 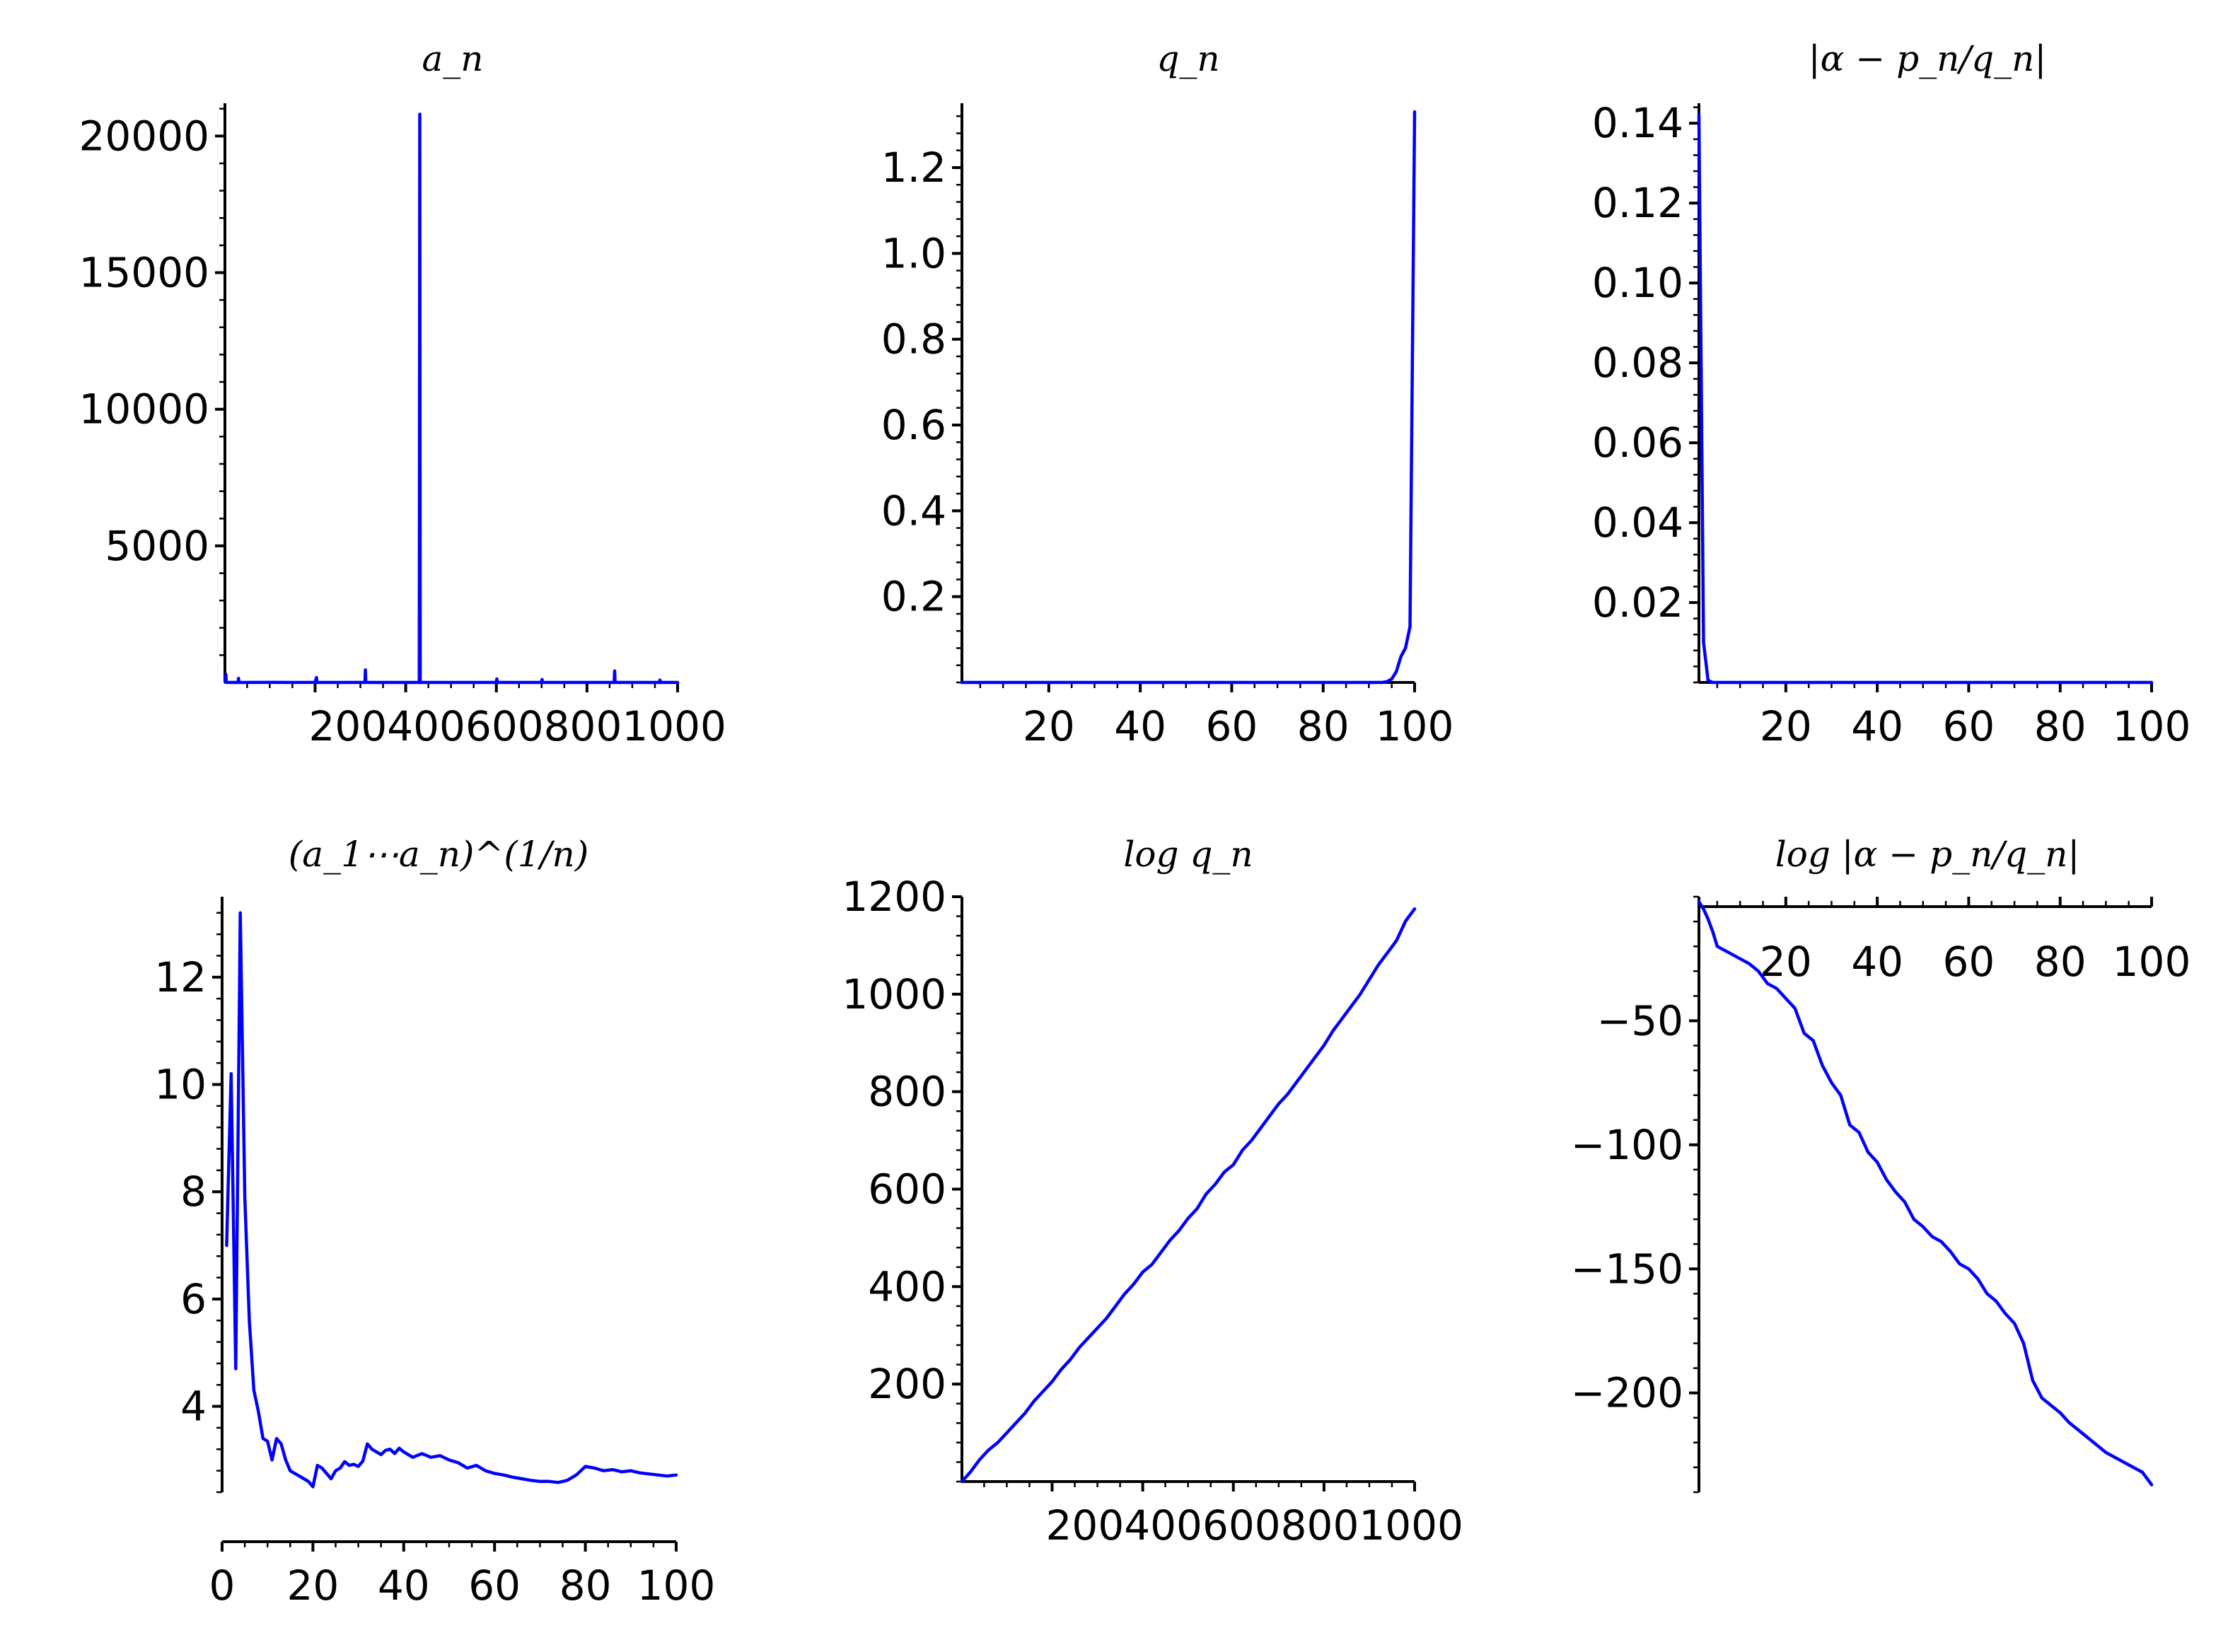 I want to click on y-tick-label: 200, so click(x=907, y=1384).